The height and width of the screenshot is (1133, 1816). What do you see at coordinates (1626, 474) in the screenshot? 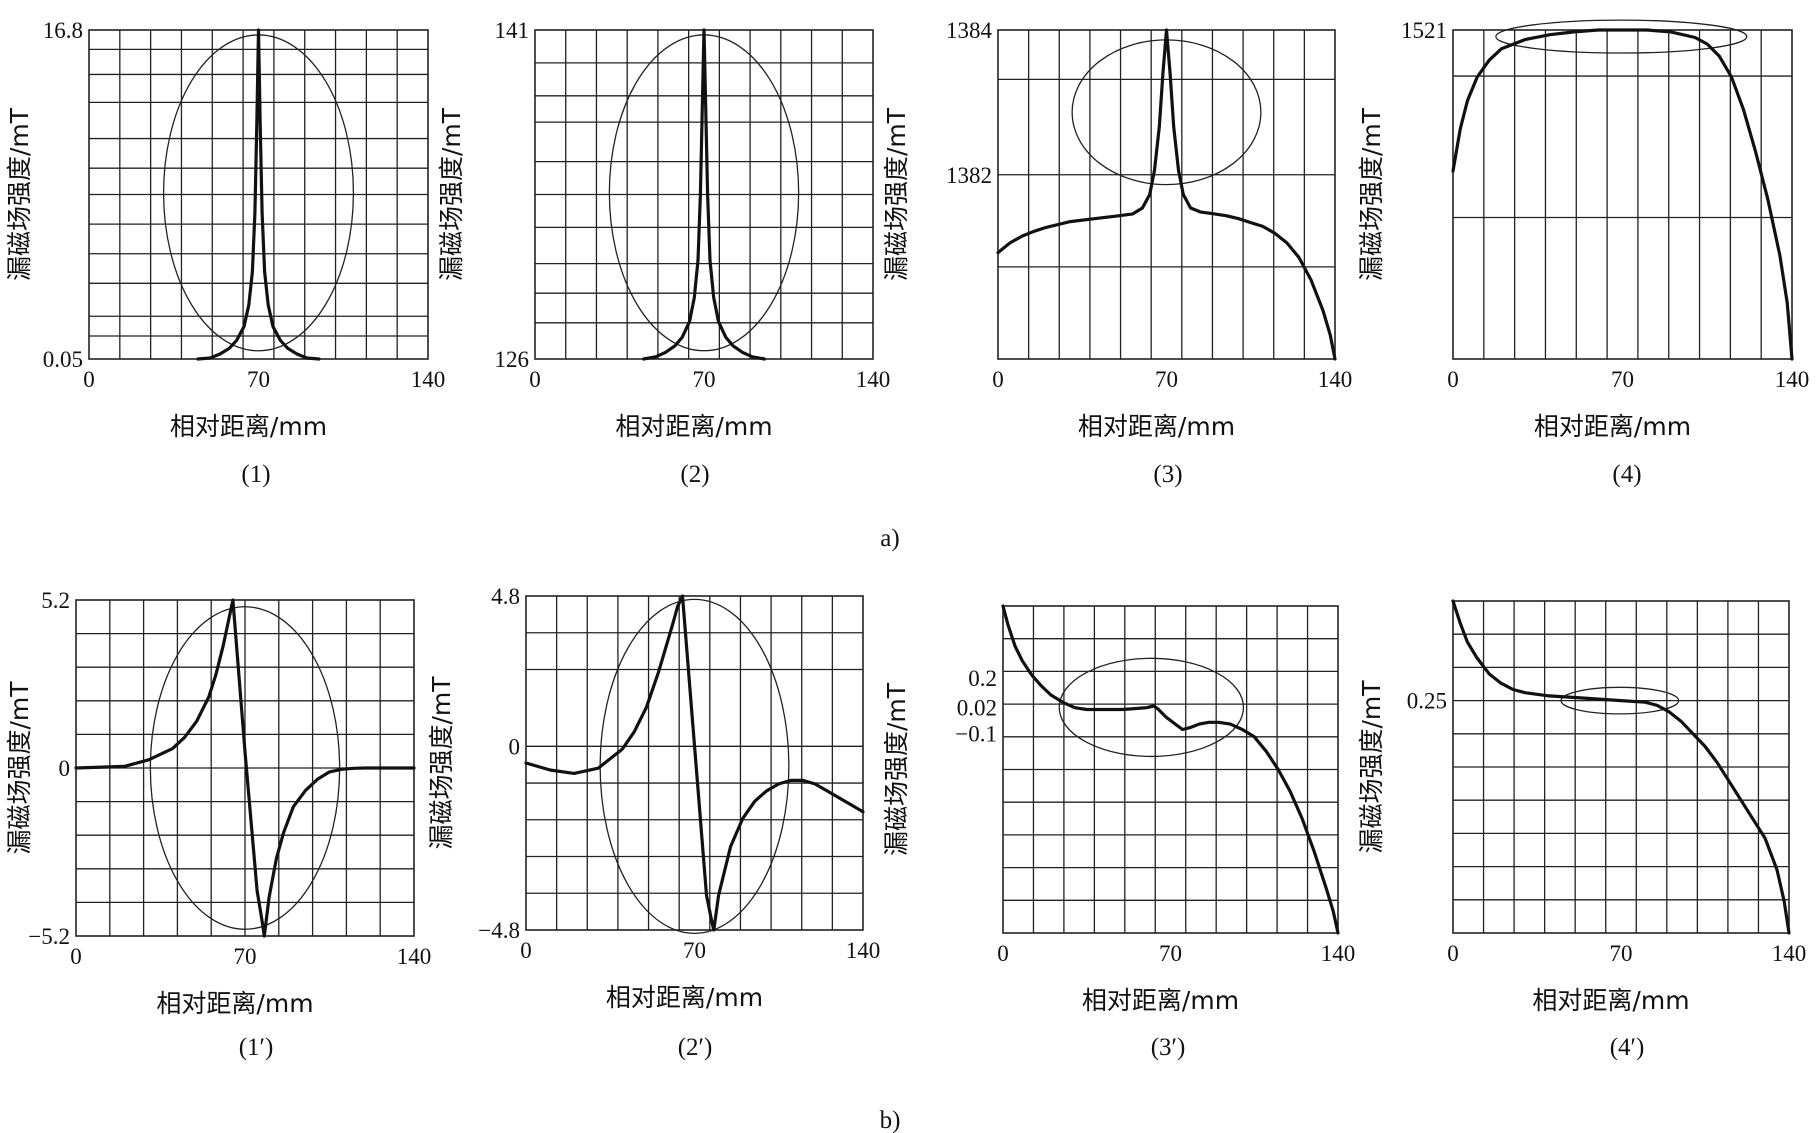
I see `chart-caption: (4)` at bounding box center [1626, 474].